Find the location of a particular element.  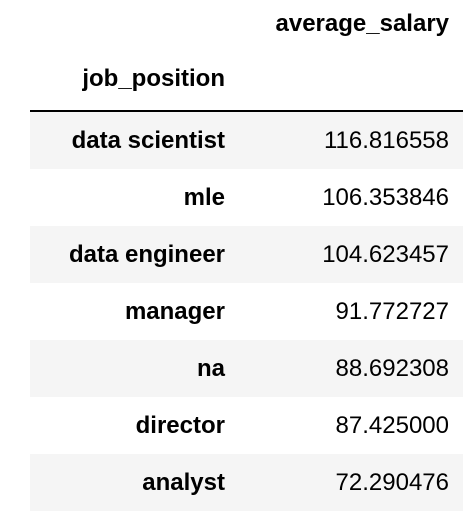

row-label: na is located at coordinates (210, 368).